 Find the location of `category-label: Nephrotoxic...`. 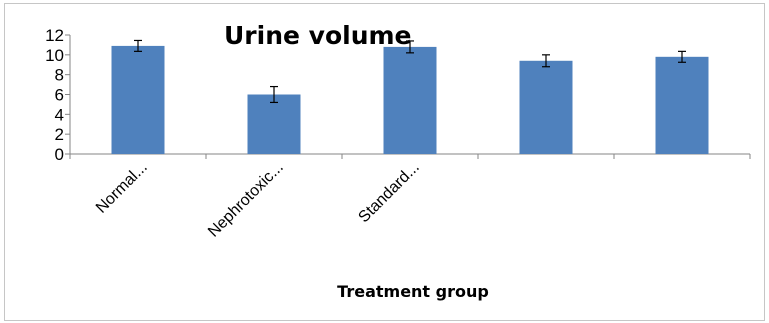

category-label: Nephrotoxic... is located at coordinates (246, 200).